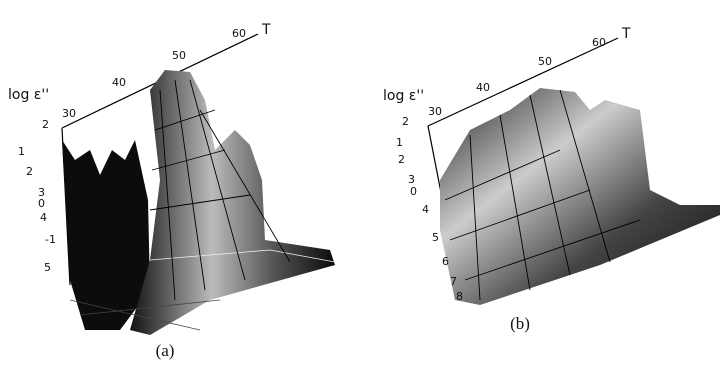  What do you see at coordinates (453, 281) in the screenshot?
I see `side-label: 7` at bounding box center [453, 281].